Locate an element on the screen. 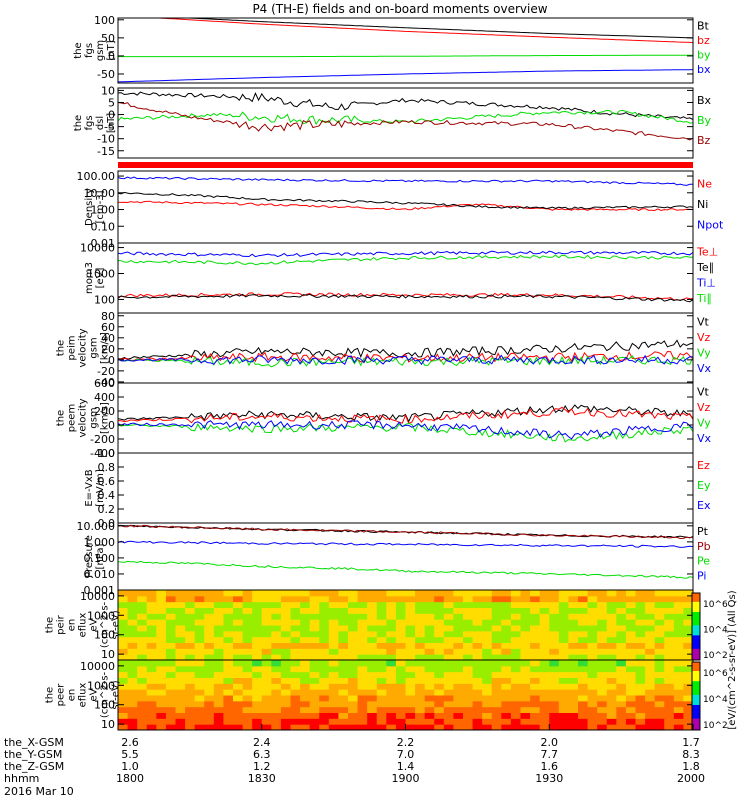 The image size is (750, 800). series-line-bx is located at coordinates (405, 76).